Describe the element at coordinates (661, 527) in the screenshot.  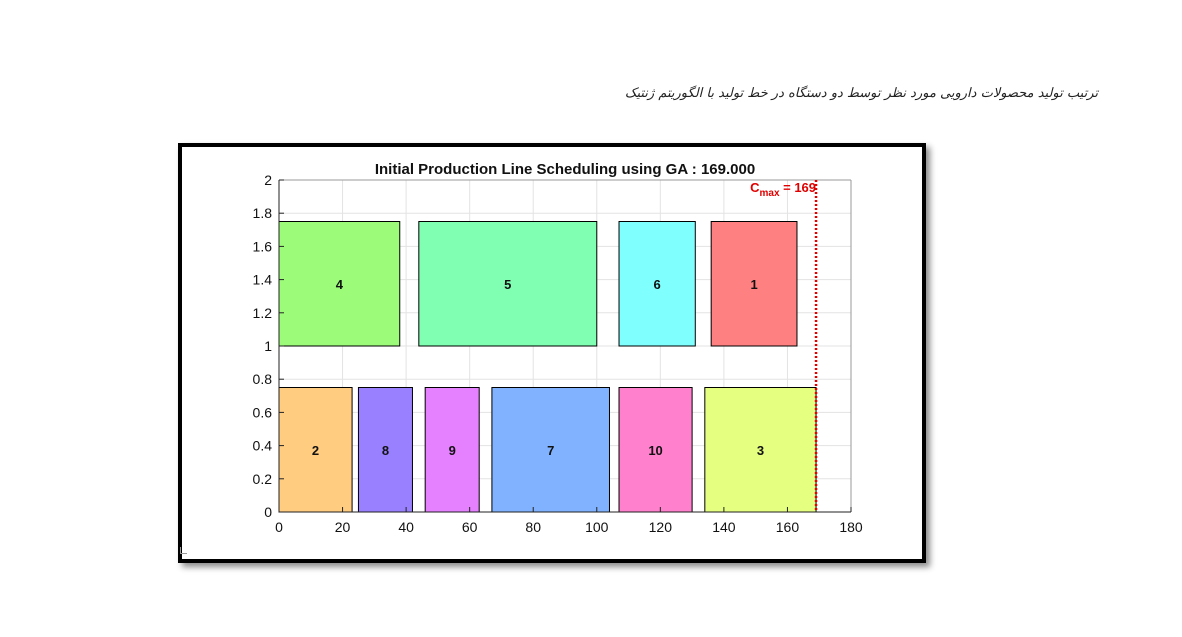
I see `x-tick-label: 120` at that location.